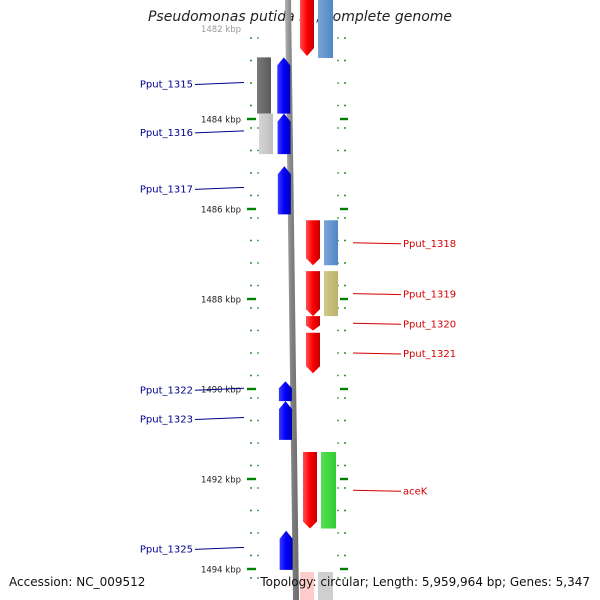 The height and width of the screenshot is (600, 600). What do you see at coordinates (221, 211) in the screenshot?
I see `tick-label: 1486 kbp` at bounding box center [221, 211].